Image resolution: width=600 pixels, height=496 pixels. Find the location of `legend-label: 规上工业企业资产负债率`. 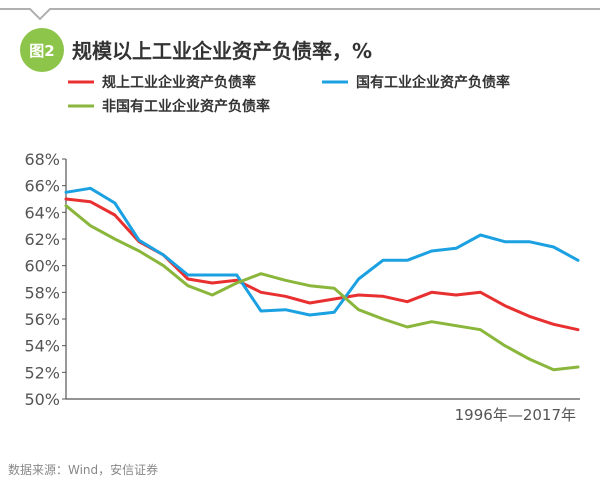

legend-label: 规上工业企业资产负债率 is located at coordinates (179, 82).